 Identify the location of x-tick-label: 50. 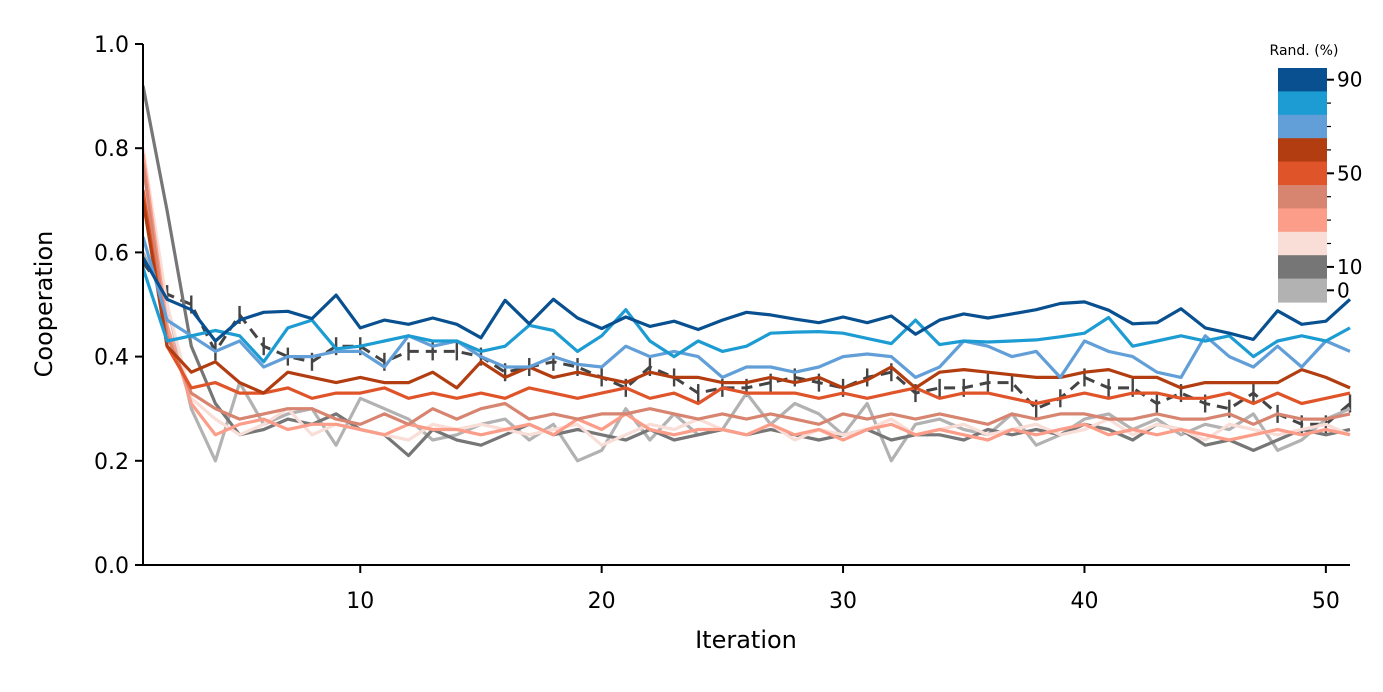
(1326, 601).